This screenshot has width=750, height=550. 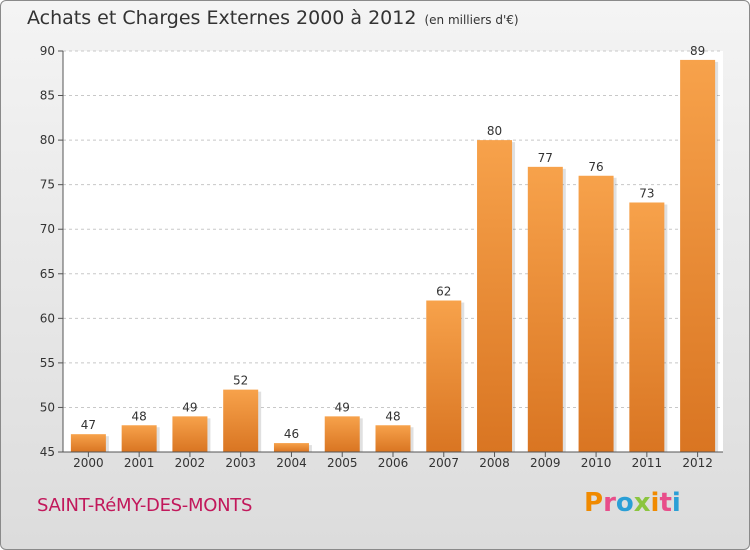 I want to click on data-label: 52, so click(x=240, y=381).